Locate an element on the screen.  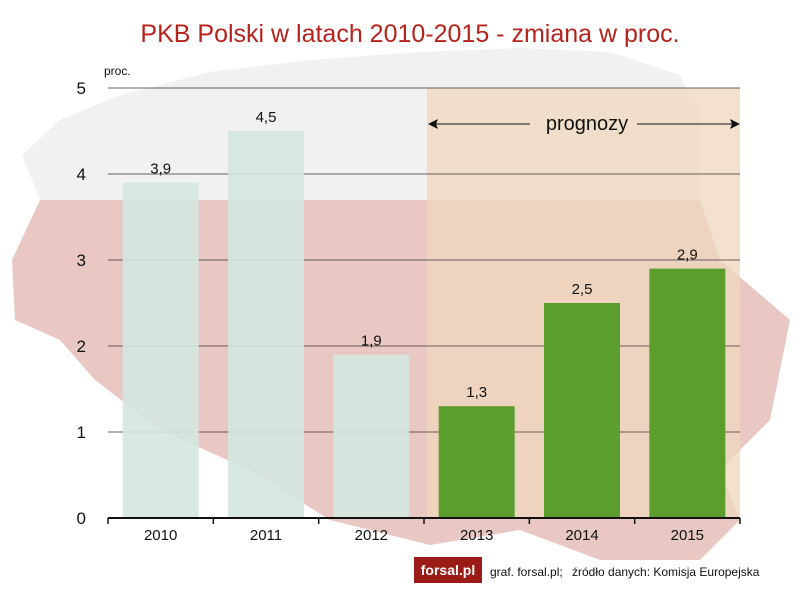
value-label-2012: 1,9 is located at coordinates (371, 341).